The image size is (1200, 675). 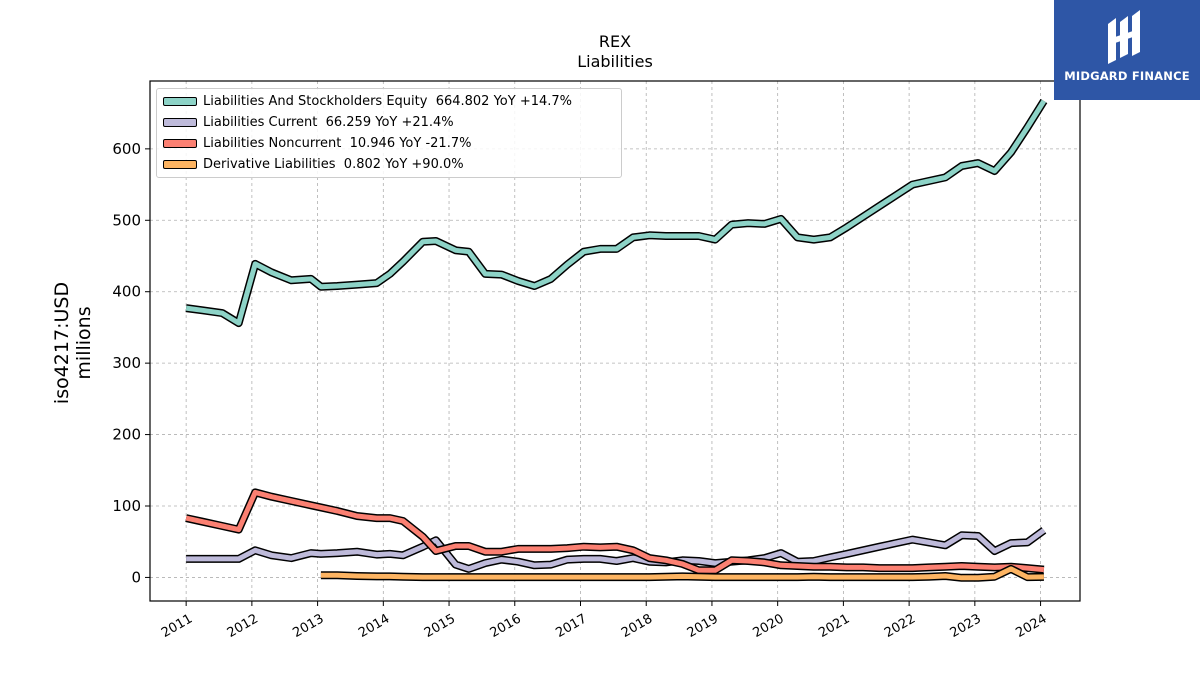 I want to click on x-tick-label: 2021, so click(x=834, y=626).